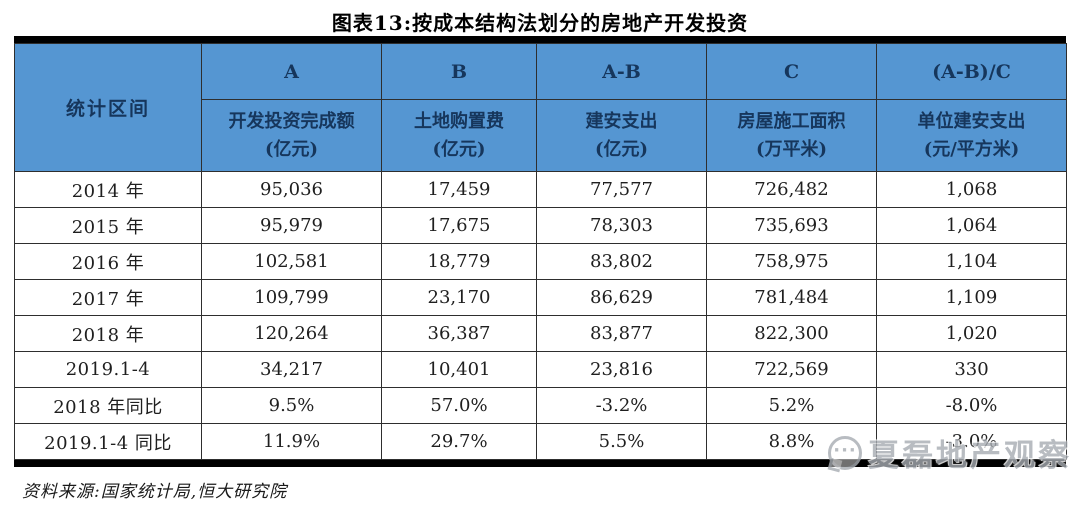  What do you see at coordinates (459, 121) in the screenshot?
I see `metric-name: 土地购置费` at bounding box center [459, 121].